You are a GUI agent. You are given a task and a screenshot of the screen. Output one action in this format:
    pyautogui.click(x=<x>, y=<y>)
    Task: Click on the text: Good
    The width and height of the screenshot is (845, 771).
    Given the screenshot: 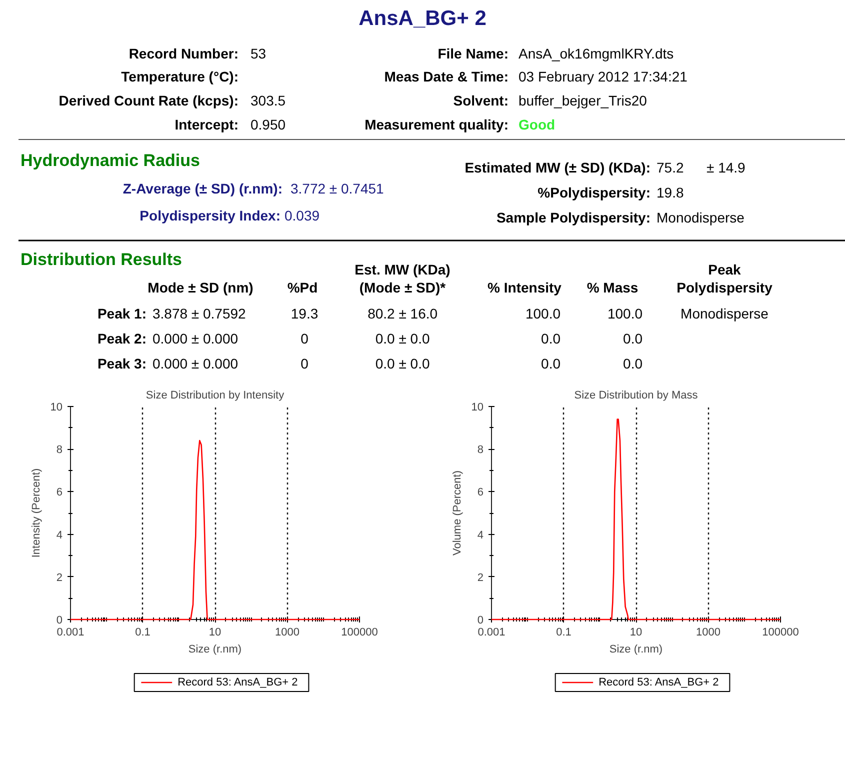 What is the action you would take?
    pyautogui.click(x=537, y=124)
    